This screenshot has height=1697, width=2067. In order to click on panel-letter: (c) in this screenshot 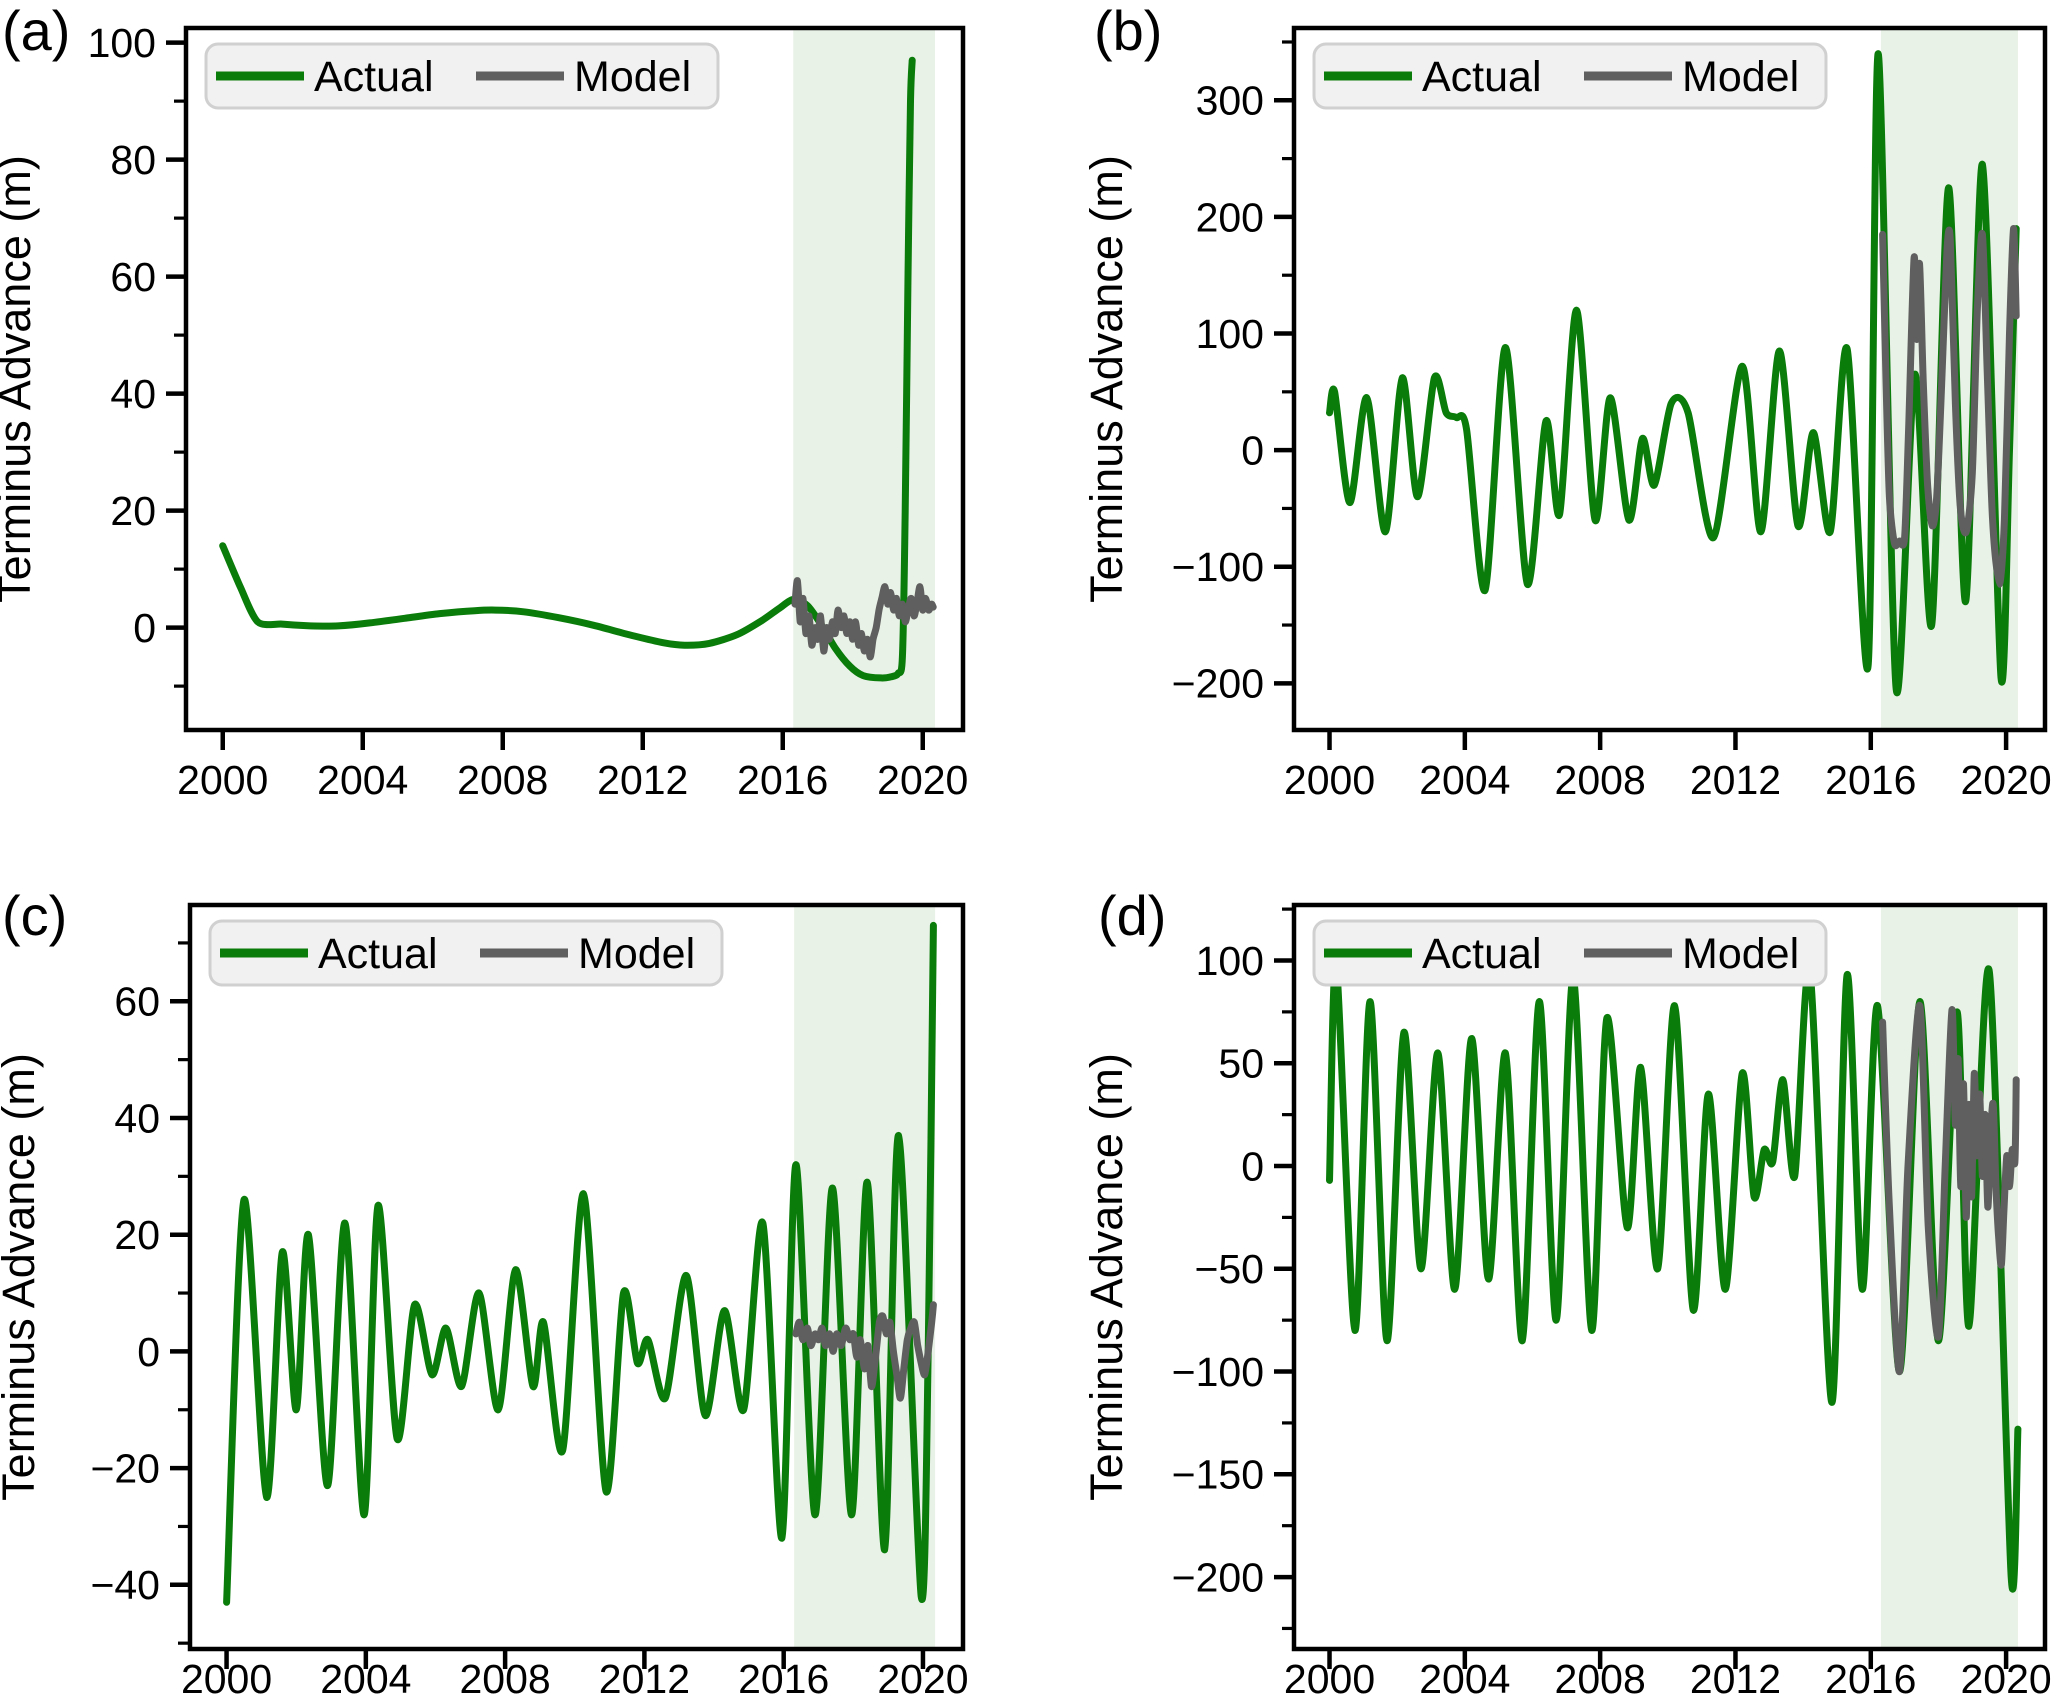, I will do `click(34, 915)`.